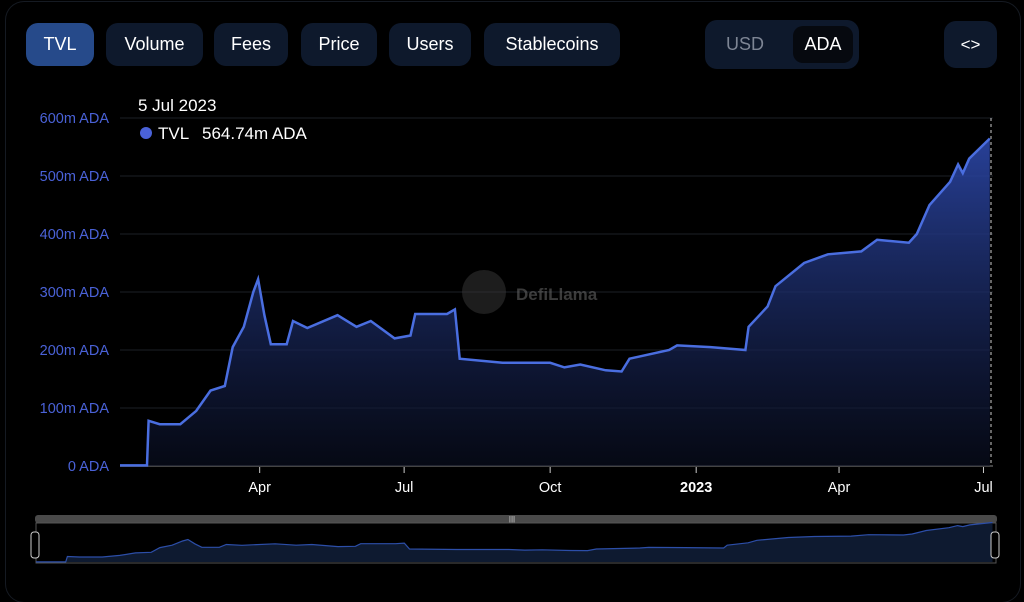  What do you see at coordinates (512, 519) in the screenshot?
I see `scrollbar-grip-icon: |||` at bounding box center [512, 519].